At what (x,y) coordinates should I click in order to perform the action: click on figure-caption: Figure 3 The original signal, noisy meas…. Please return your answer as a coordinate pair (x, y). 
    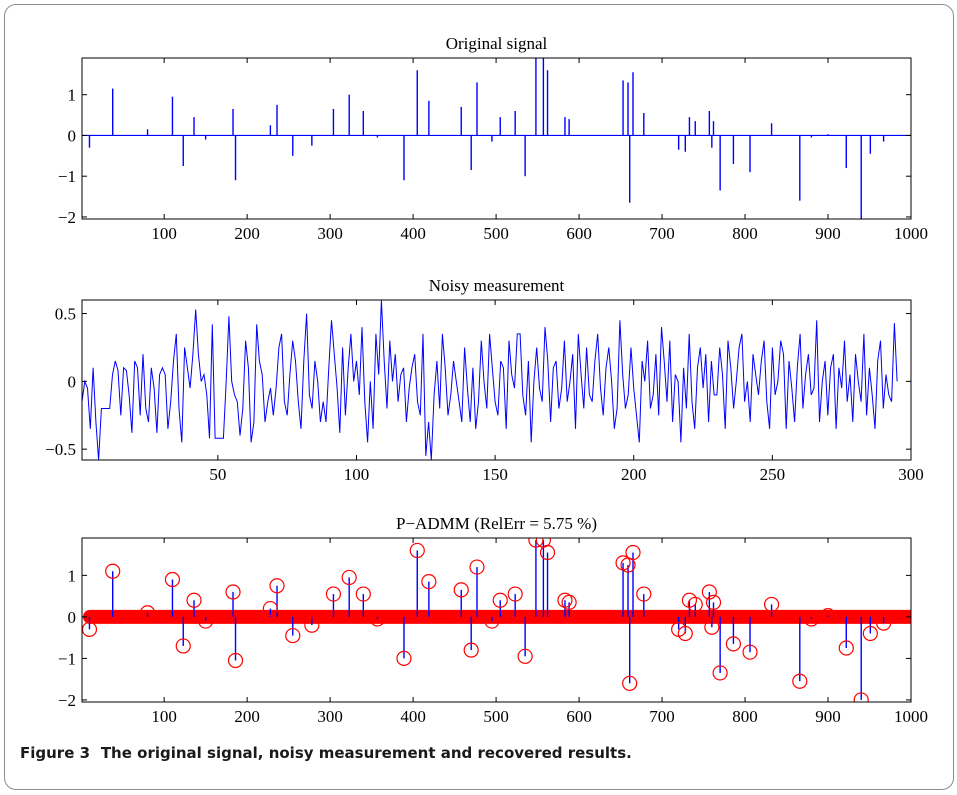
    Looking at the image, I should click on (480, 753).